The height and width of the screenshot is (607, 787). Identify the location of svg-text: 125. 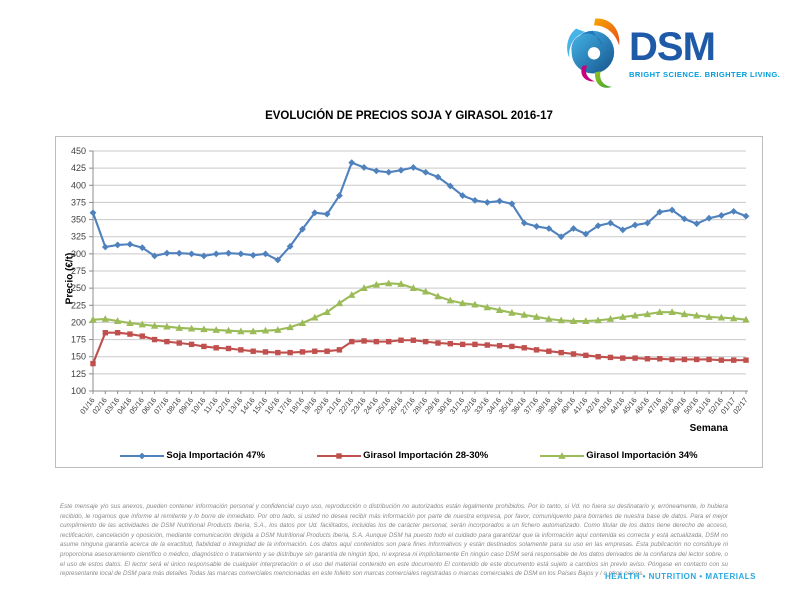
(78, 374).